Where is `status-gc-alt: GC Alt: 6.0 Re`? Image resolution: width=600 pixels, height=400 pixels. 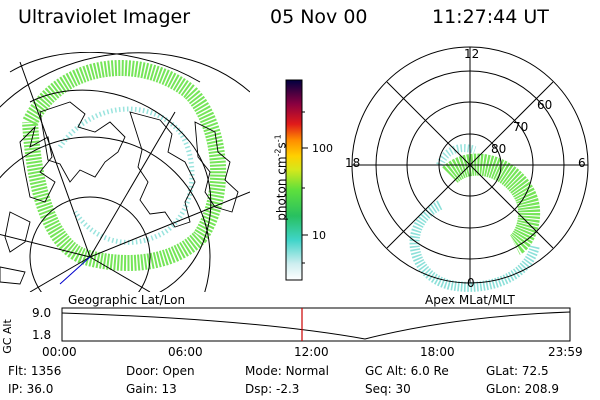
status-gc-alt: GC Alt: 6.0 Re is located at coordinates (407, 371).